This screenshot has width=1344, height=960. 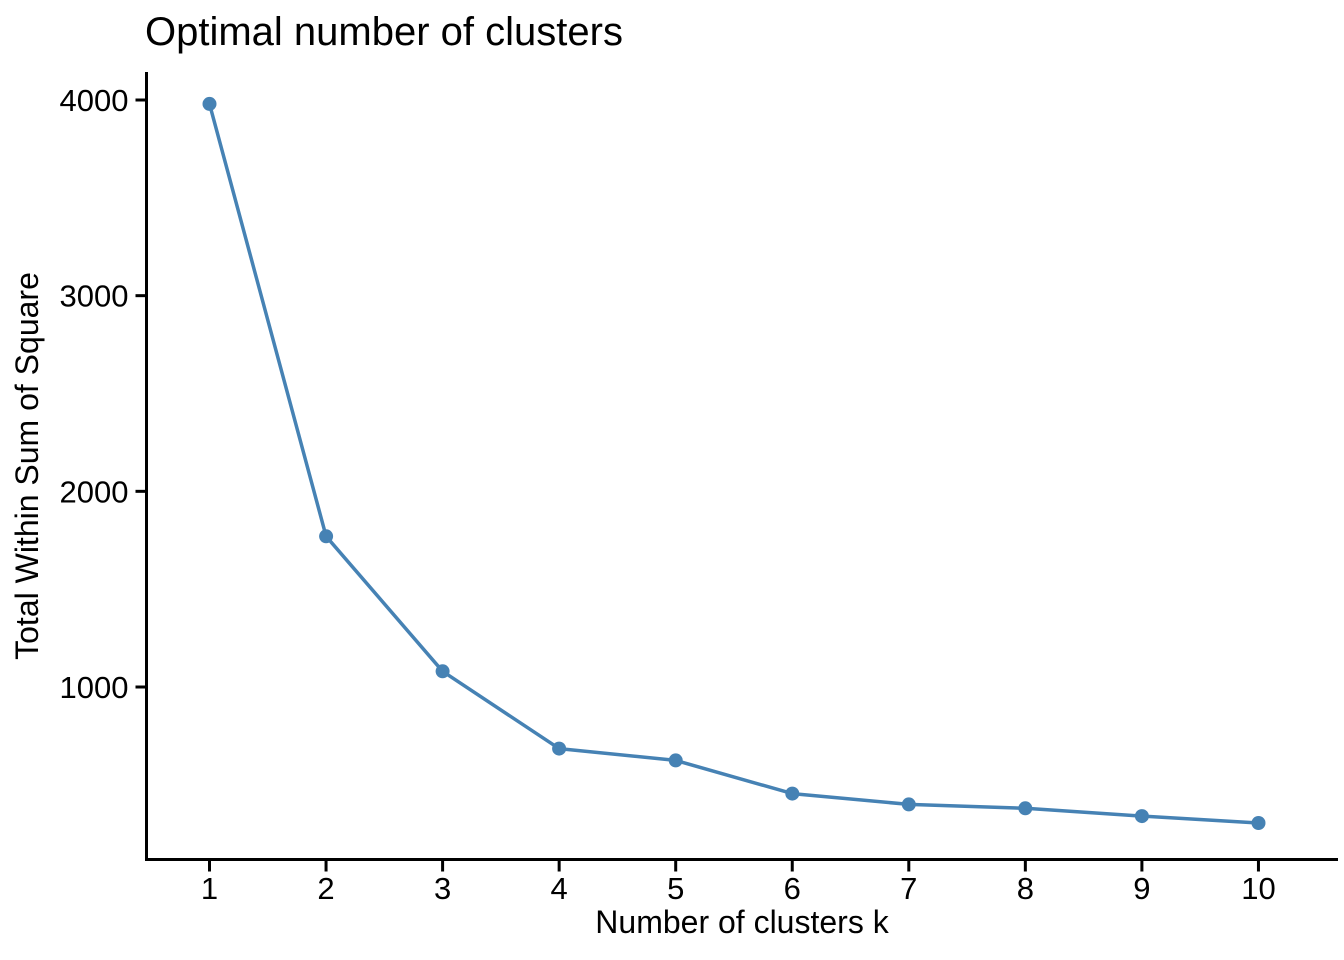 I want to click on x-tick-label: 1, so click(x=209, y=888).